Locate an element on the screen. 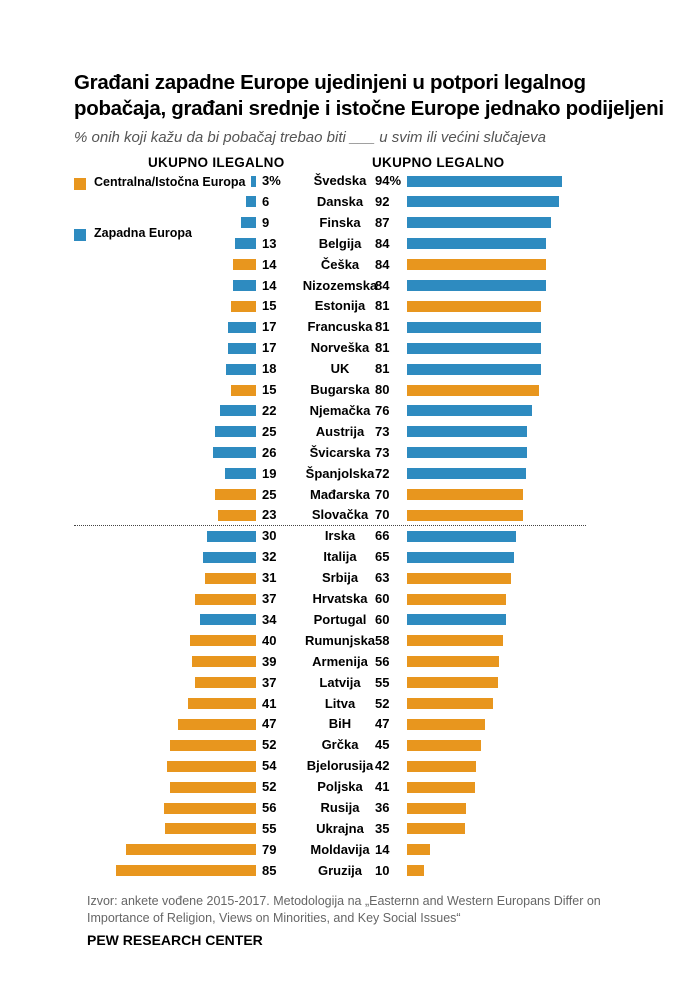 This screenshot has height=1000, width=700. country-label: Portugal is located at coordinates (340, 619).